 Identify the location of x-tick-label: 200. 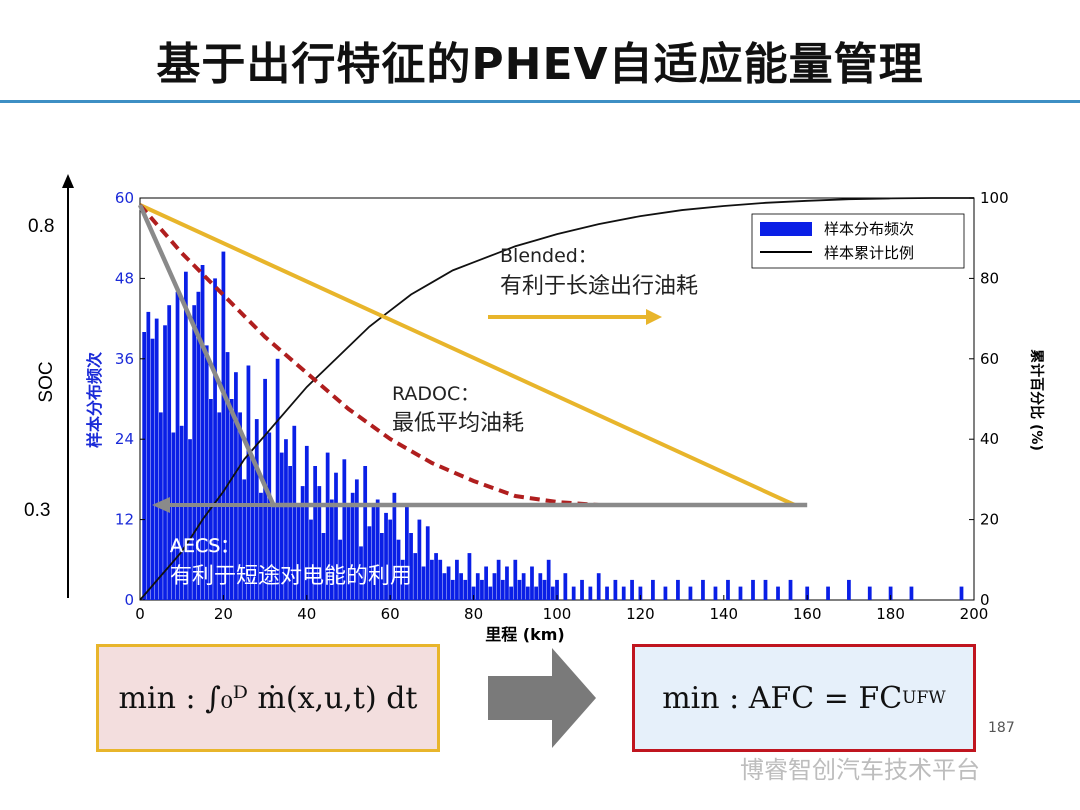
(974, 614).